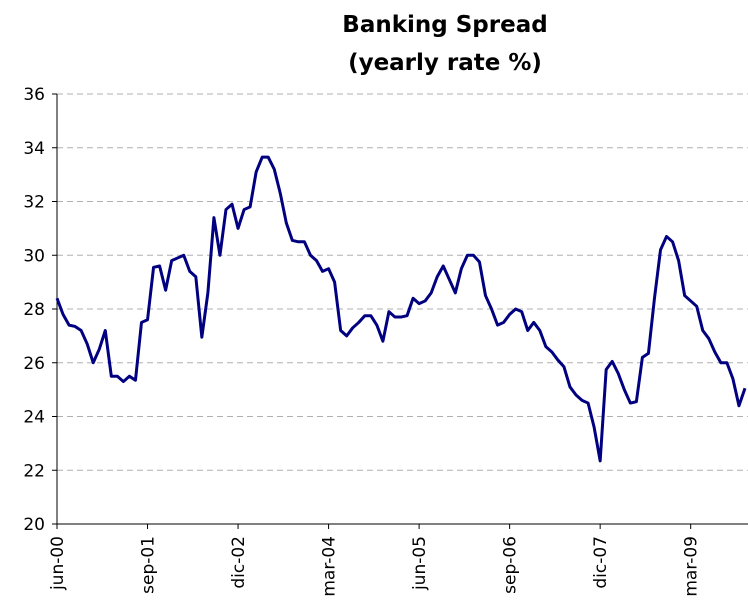 The height and width of the screenshot is (616, 748). Describe the element at coordinates (444, 25) in the screenshot. I see `chart-title: Banking Spread` at that location.